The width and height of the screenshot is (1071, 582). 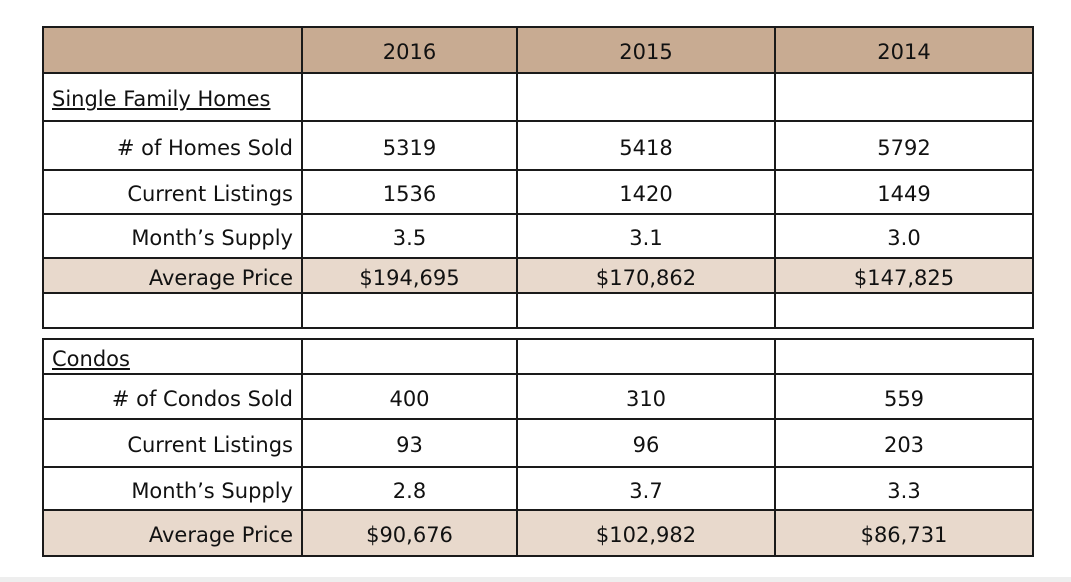 What do you see at coordinates (646, 50) in the screenshot?
I see `header-year: 2015` at bounding box center [646, 50].